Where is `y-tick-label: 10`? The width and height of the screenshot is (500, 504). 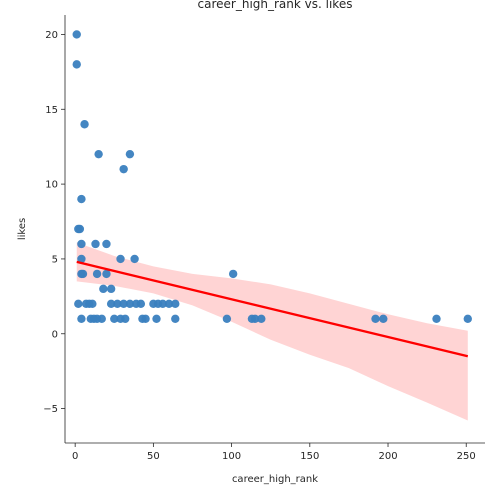 y-tick-label: 10 is located at coordinates (51, 185).